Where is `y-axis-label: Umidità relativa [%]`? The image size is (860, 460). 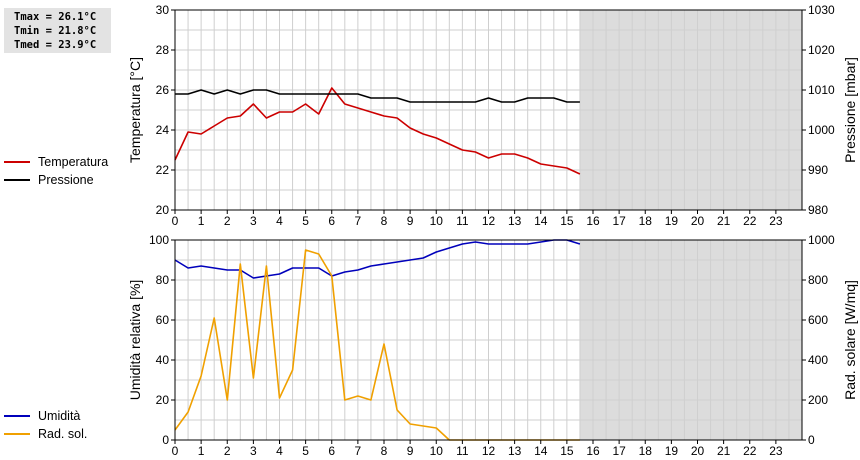 y-axis-label: Umidità relativa [%] is located at coordinates (135, 340).